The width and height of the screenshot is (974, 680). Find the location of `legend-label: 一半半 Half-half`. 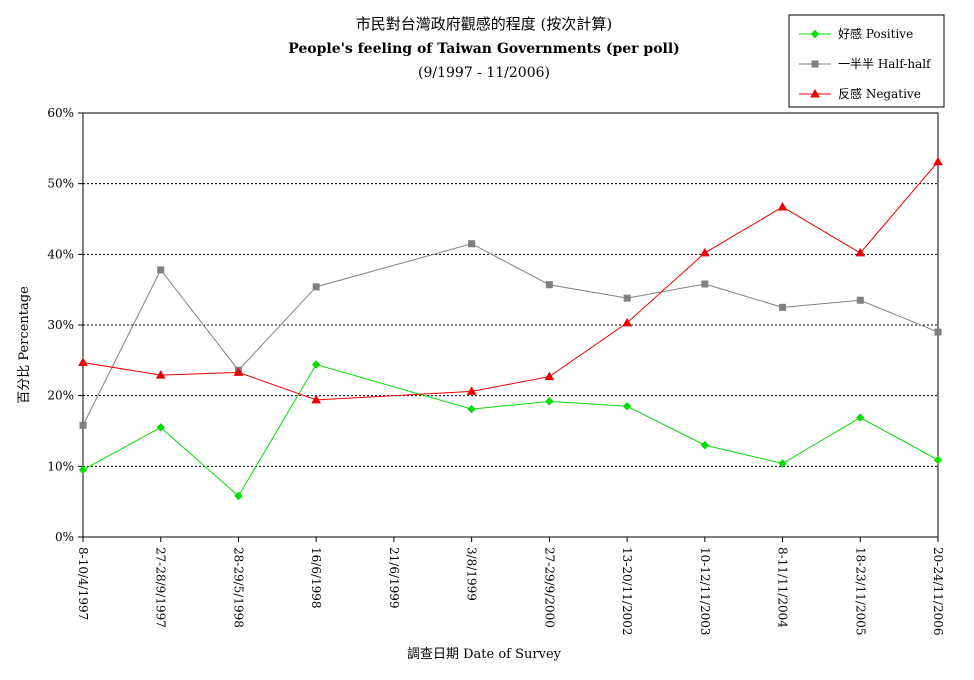

legend-label: 一半半 Half-half is located at coordinates (885, 64).